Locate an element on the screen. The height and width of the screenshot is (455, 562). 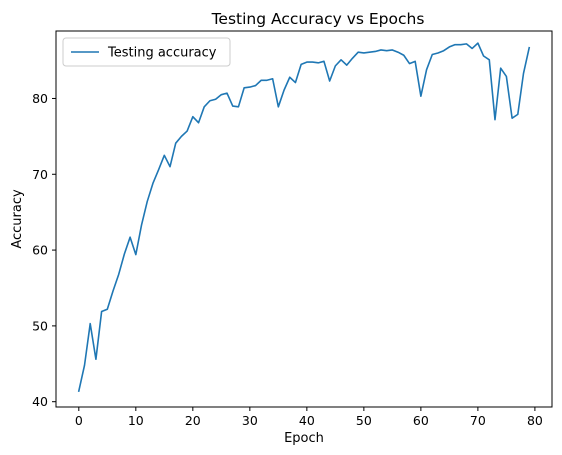
x-axis: 0 10 20 30 40 50 60 70 80 is located at coordinates (309, 417).